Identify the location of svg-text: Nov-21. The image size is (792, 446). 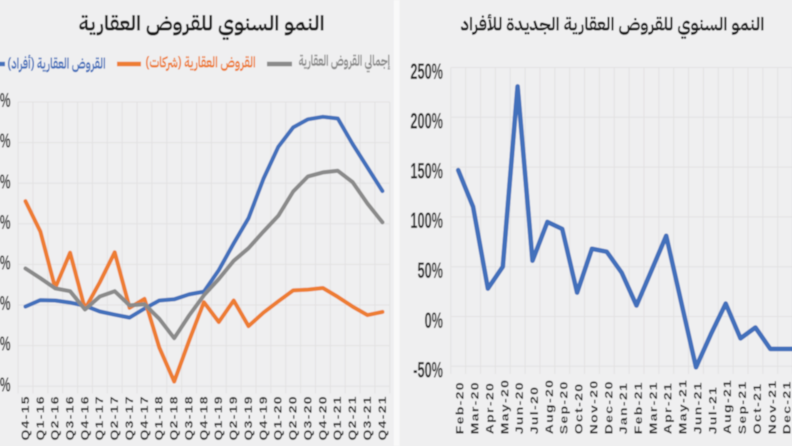
(771, 407).